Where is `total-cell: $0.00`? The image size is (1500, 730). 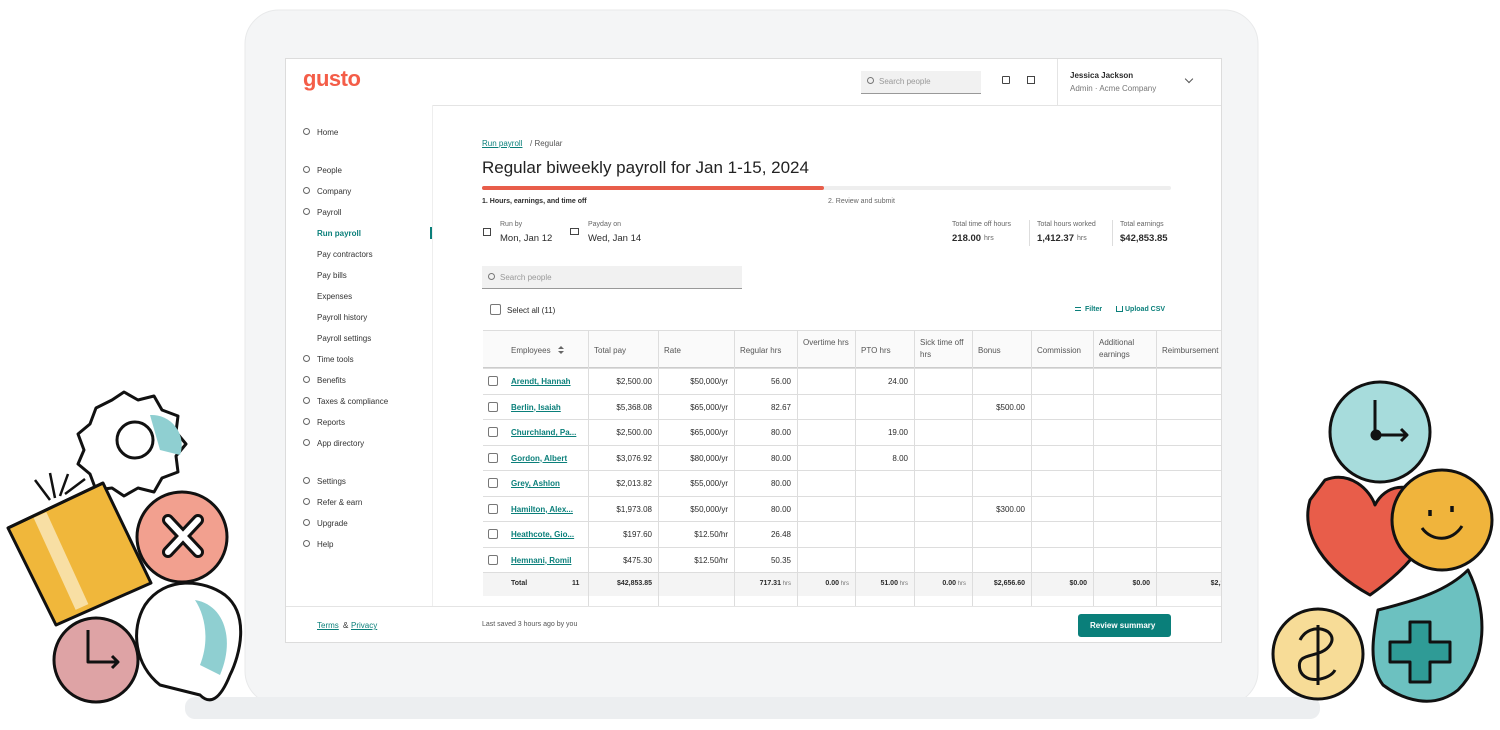 total-cell: $0.00 is located at coordinates (1141, 583).